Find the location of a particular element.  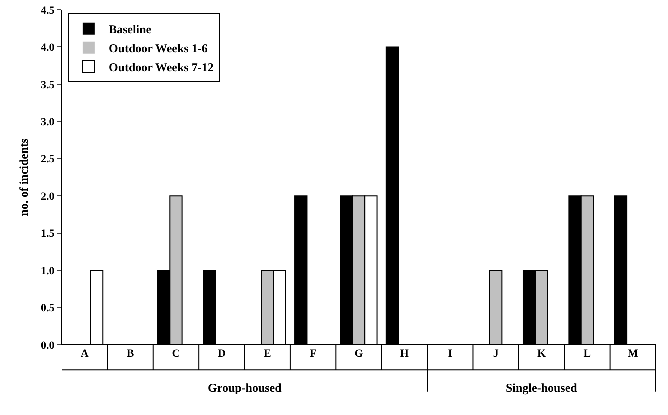

y-tick-label: 1.5 is located at coordinates (48, 234).